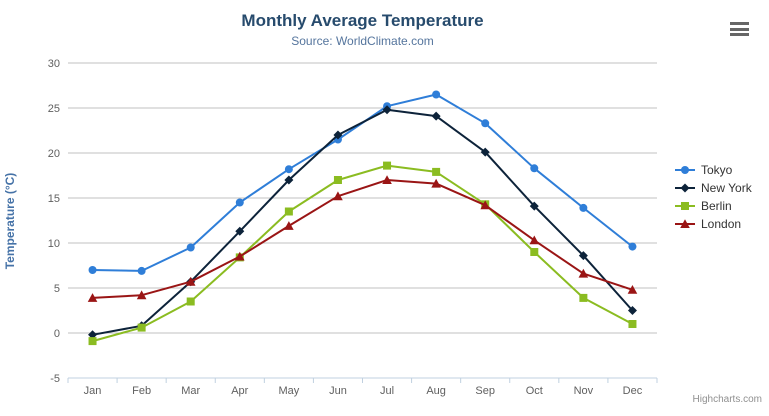  What do you see at coordinates (717, 170) in the screenshot?
I see `legend-label-tokyo: Tokyo` at bounding box center [717, 170].